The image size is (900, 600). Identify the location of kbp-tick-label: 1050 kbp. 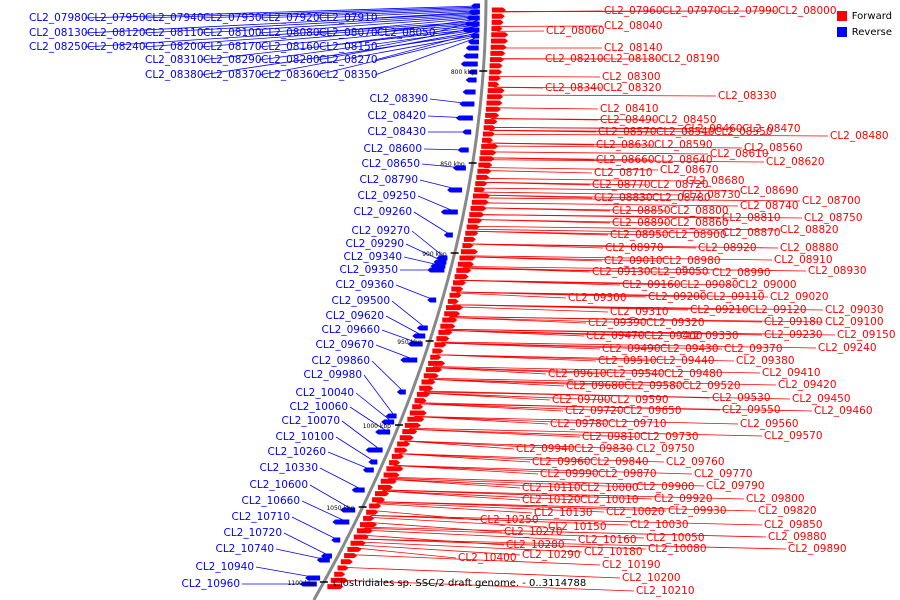
(340, 508).